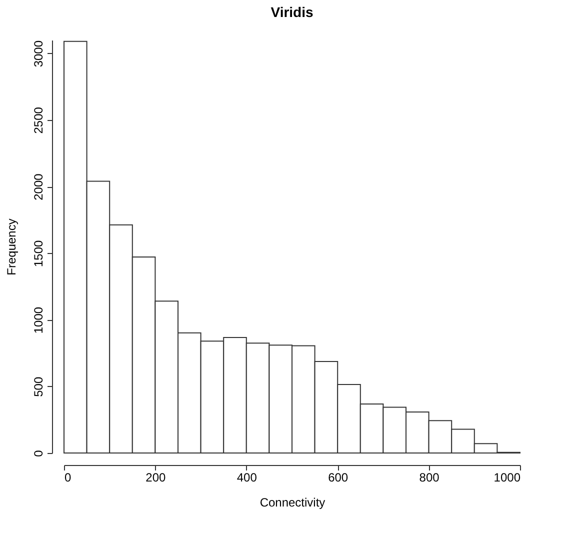 The height and width of the screenshot is (559, 576). Describe the element at coordinates (293, 503) in the screenshot. I see `x-axis-title: Connectivity` at that location.